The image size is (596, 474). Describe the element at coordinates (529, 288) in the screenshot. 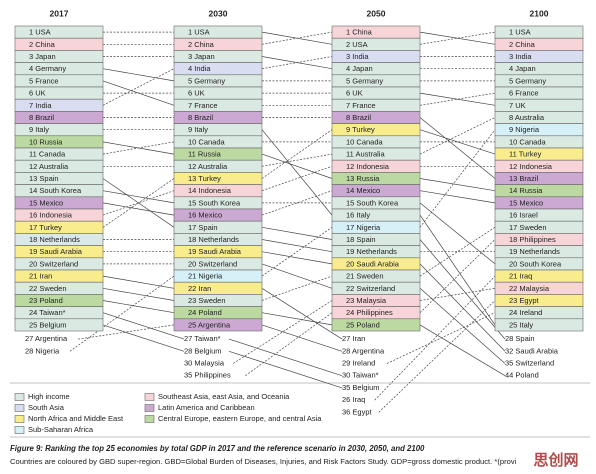

I see `rank-label: 22 Malaysia` at that location.